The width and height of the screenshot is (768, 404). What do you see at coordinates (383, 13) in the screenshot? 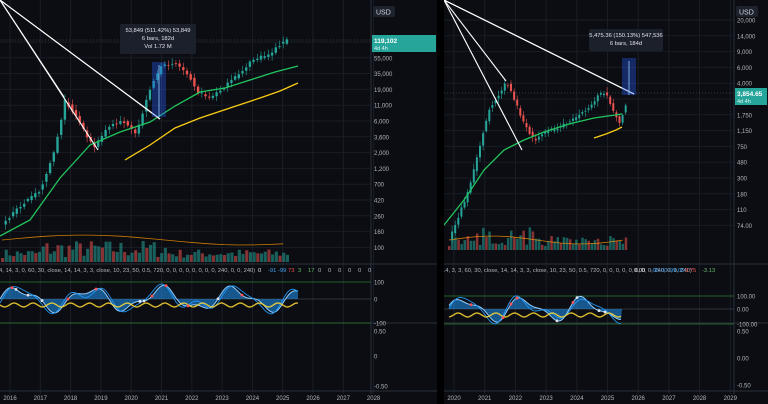
I see `currency-label: USD` at bounding box center [383, 13].